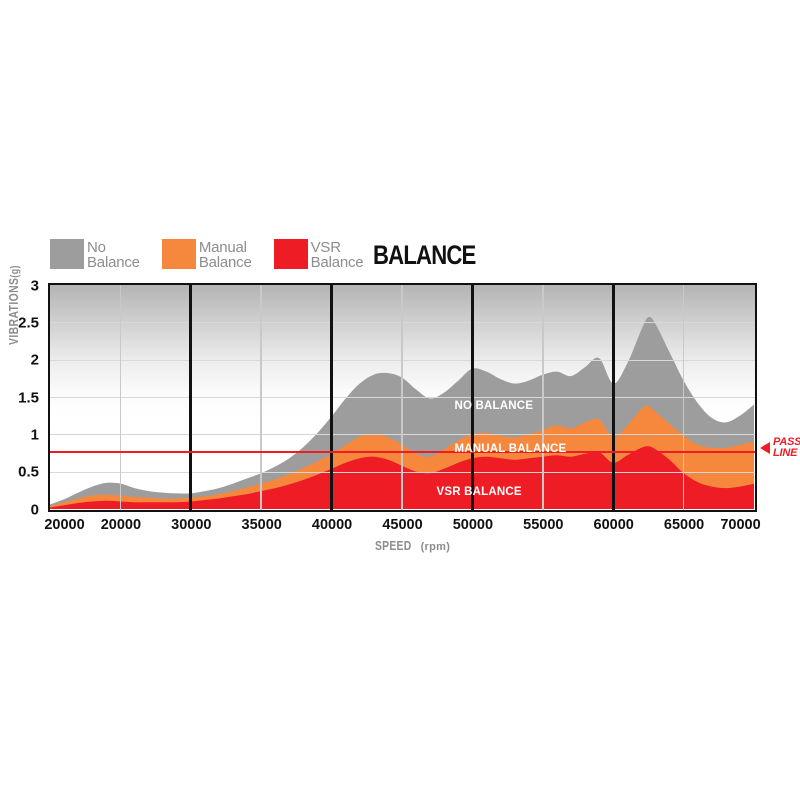 Image resolution: width=800 pixels, height=800 pixels. What do you see at coordinates (479, 491) in the screenshot?
I see `band-label-vsr-balance: VSR BALANCE` at bounding box center [479, 491].